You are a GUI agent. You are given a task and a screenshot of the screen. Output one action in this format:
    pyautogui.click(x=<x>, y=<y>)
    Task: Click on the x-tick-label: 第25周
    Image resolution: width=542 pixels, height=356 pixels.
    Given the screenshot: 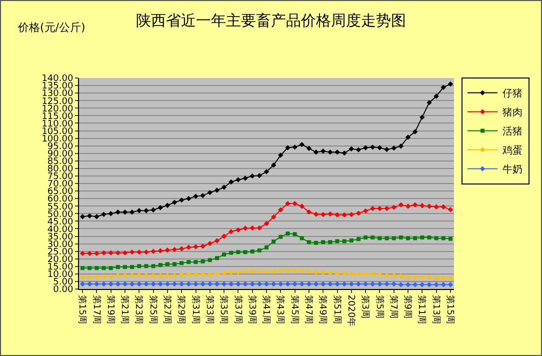 What is the action you would take?
    pyautogui.click(x=152, y=309)
    